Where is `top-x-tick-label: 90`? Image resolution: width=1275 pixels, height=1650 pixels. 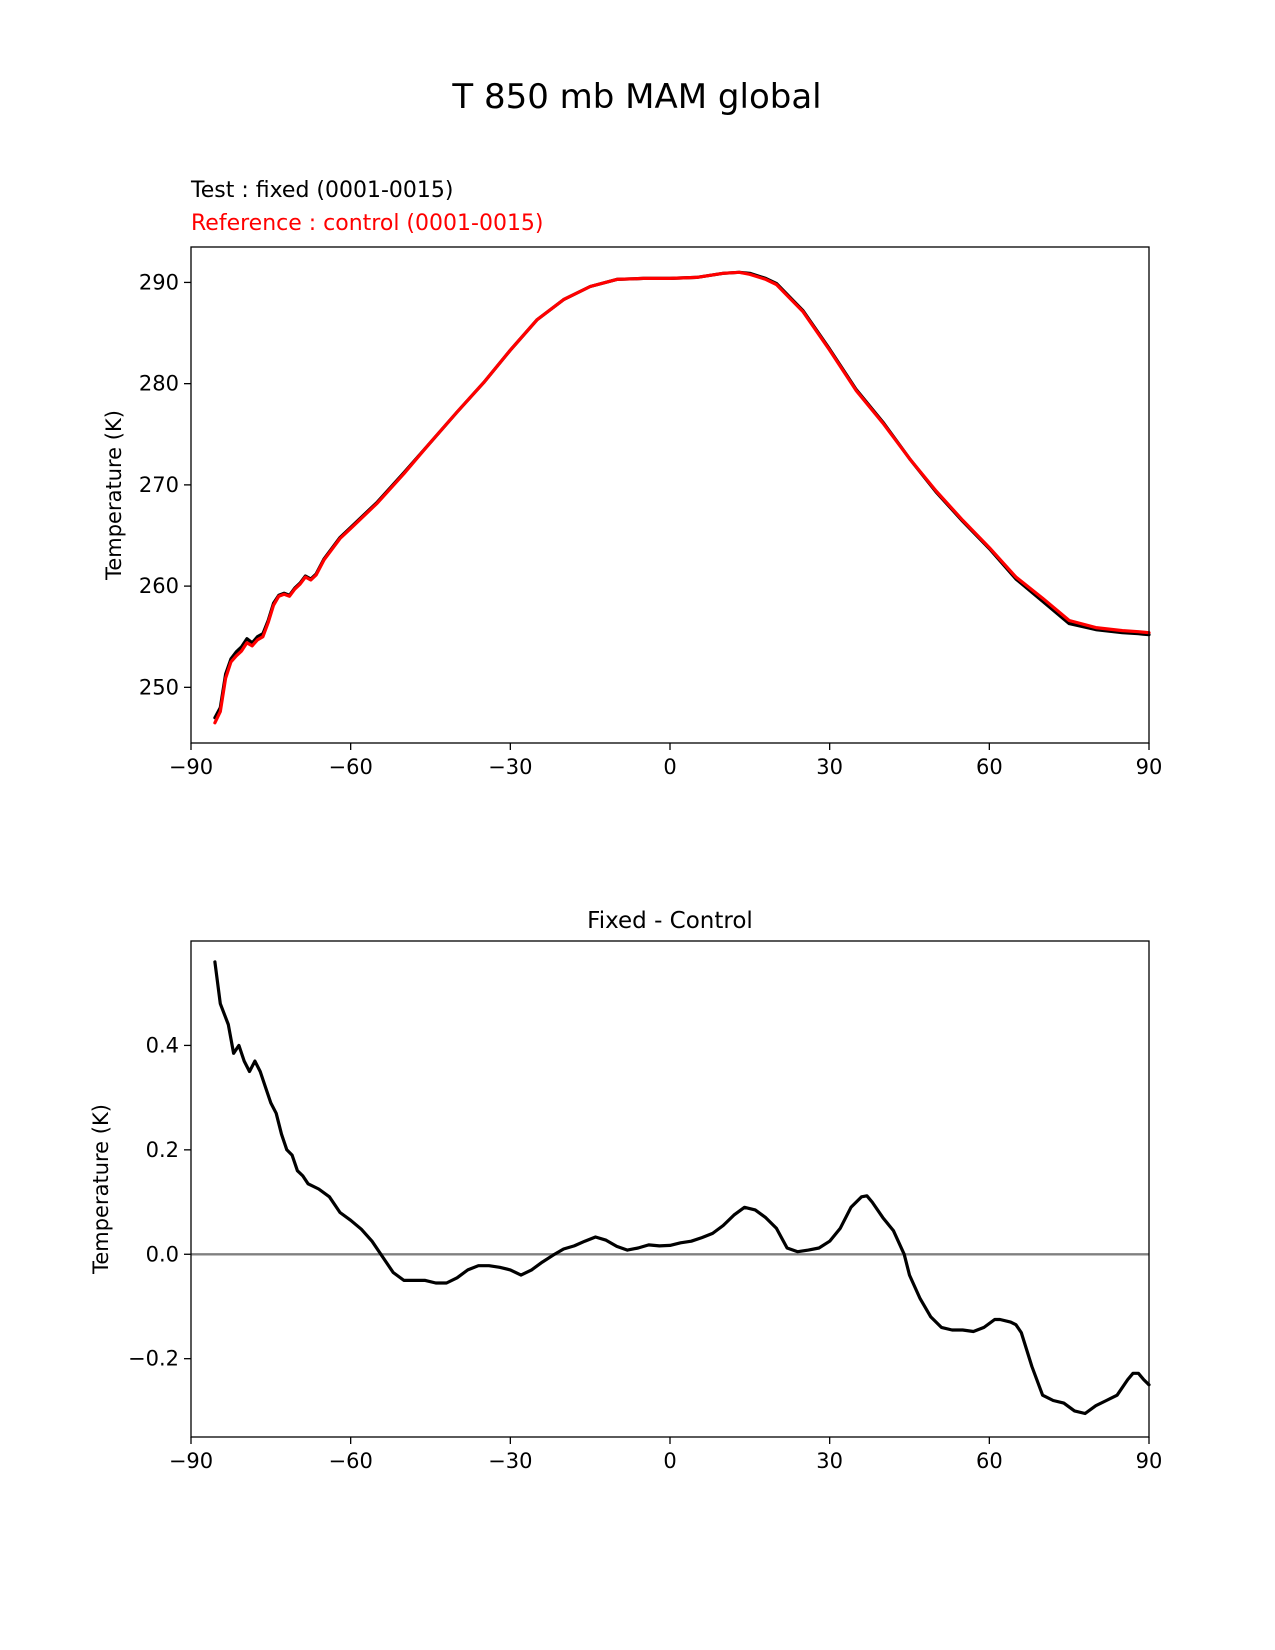 top-x-tick-label: 90 is located at coordinates (1149, 767).